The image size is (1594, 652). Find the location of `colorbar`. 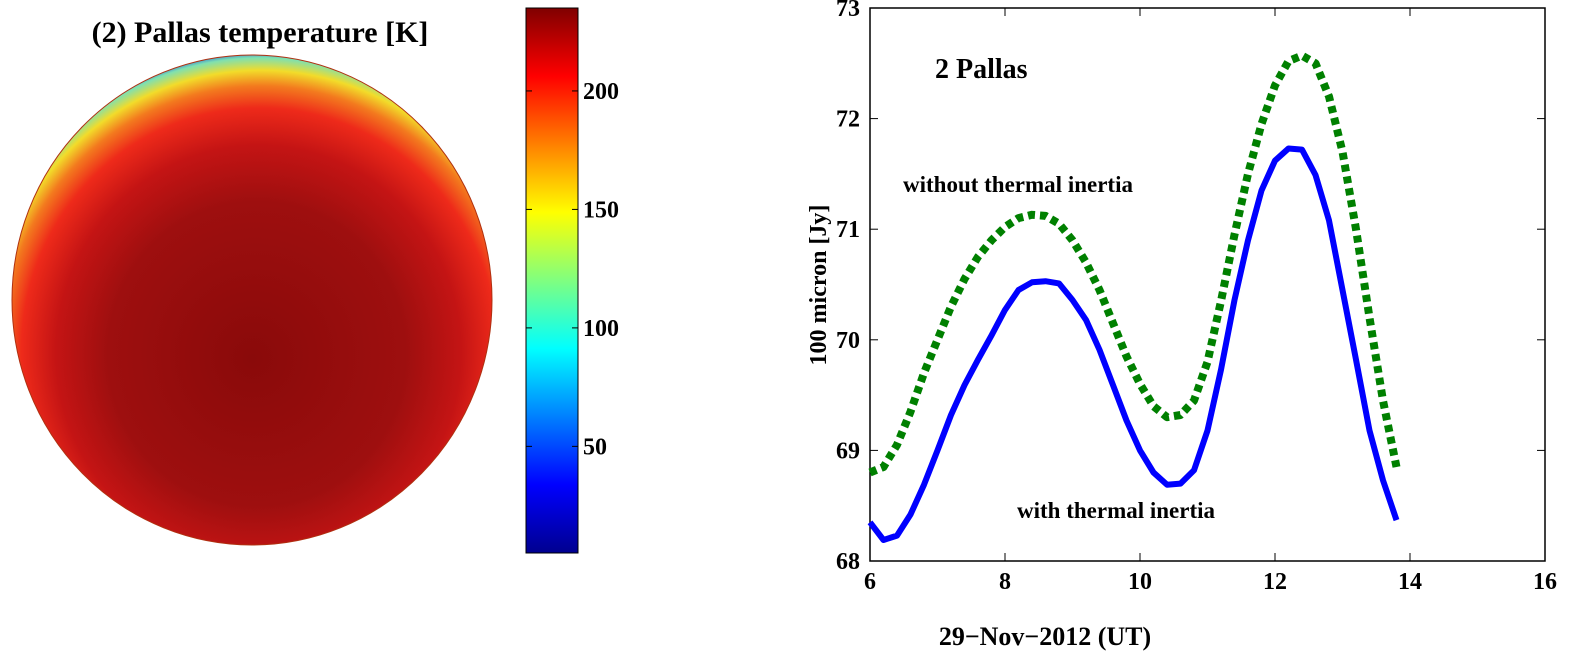

colorbar is located at coordinates (552, 280).